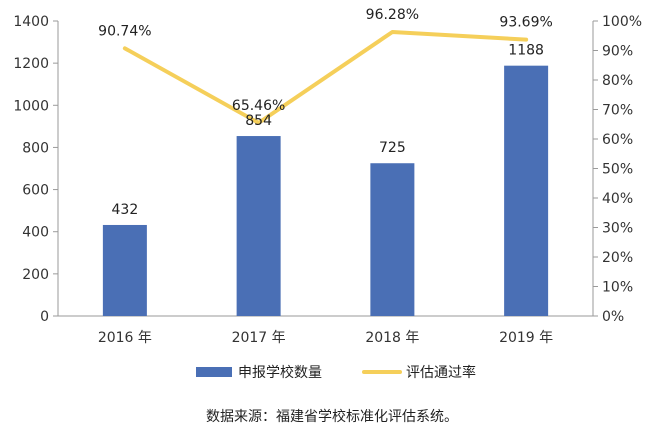  I want to click on right-tick-label: 10%, so click(617, 288).